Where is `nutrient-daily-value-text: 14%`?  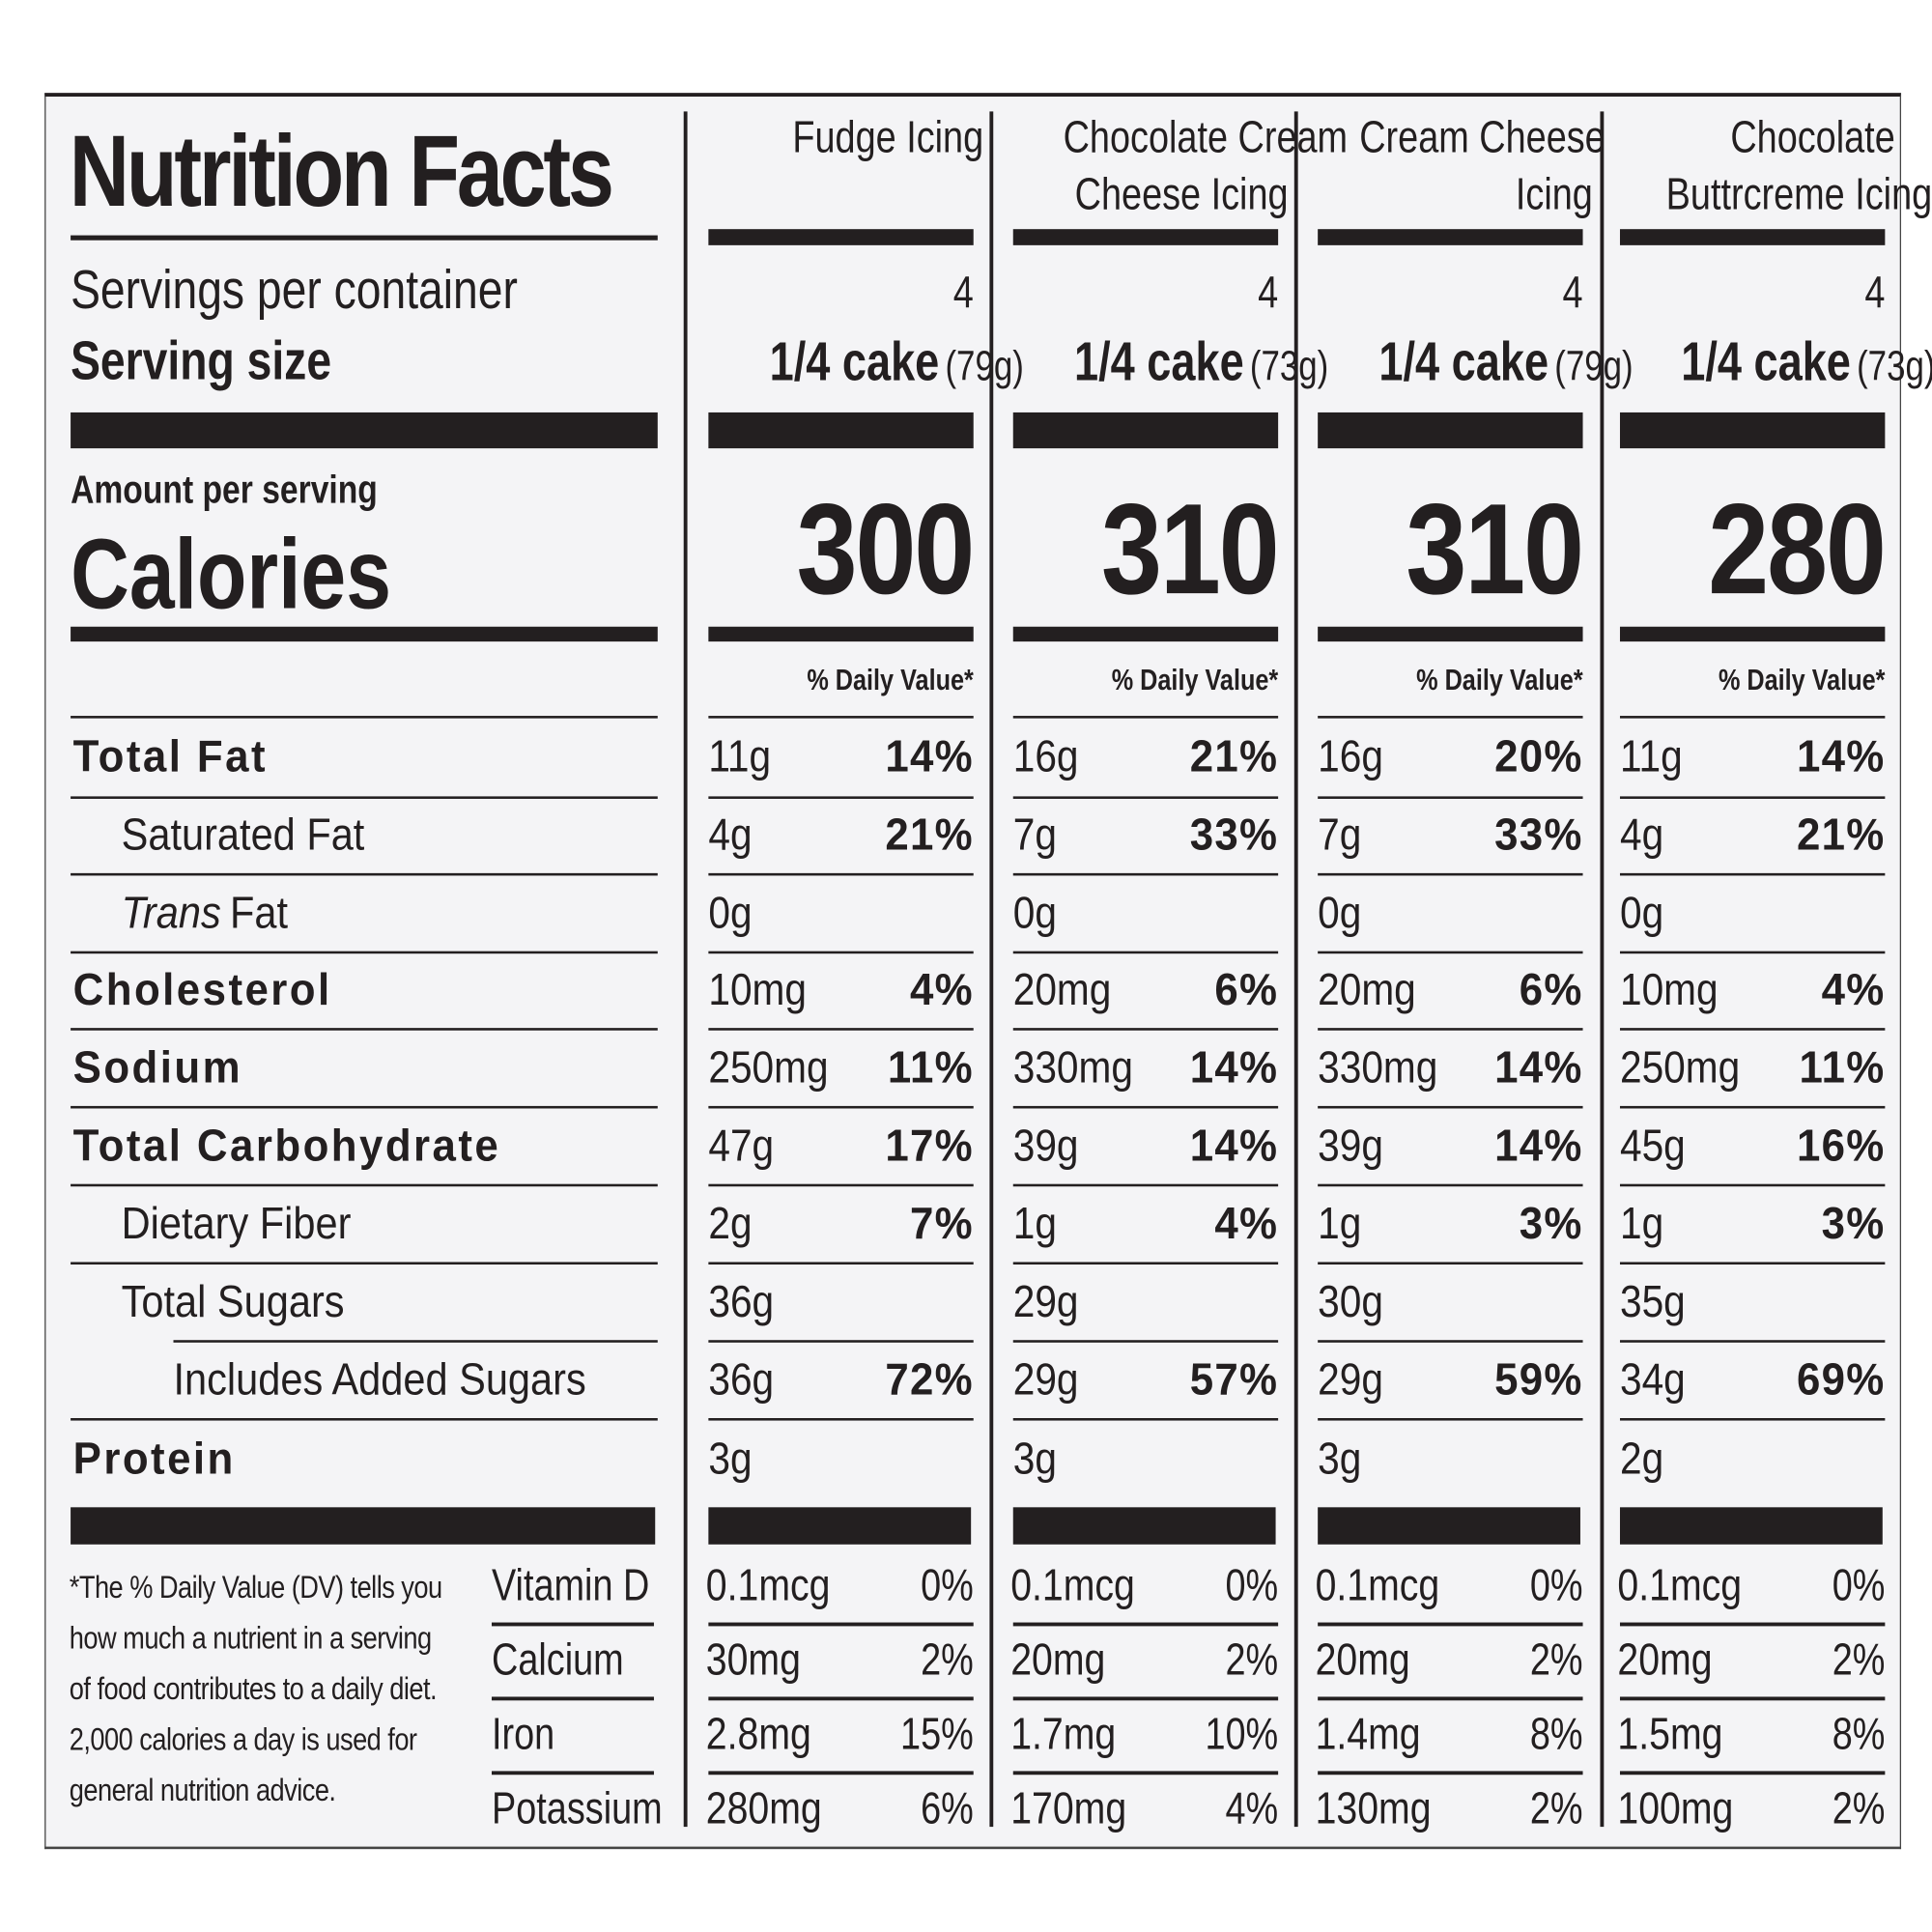
nutrient-daily-value-text: 14% is located at coordinates (1538, 1145).